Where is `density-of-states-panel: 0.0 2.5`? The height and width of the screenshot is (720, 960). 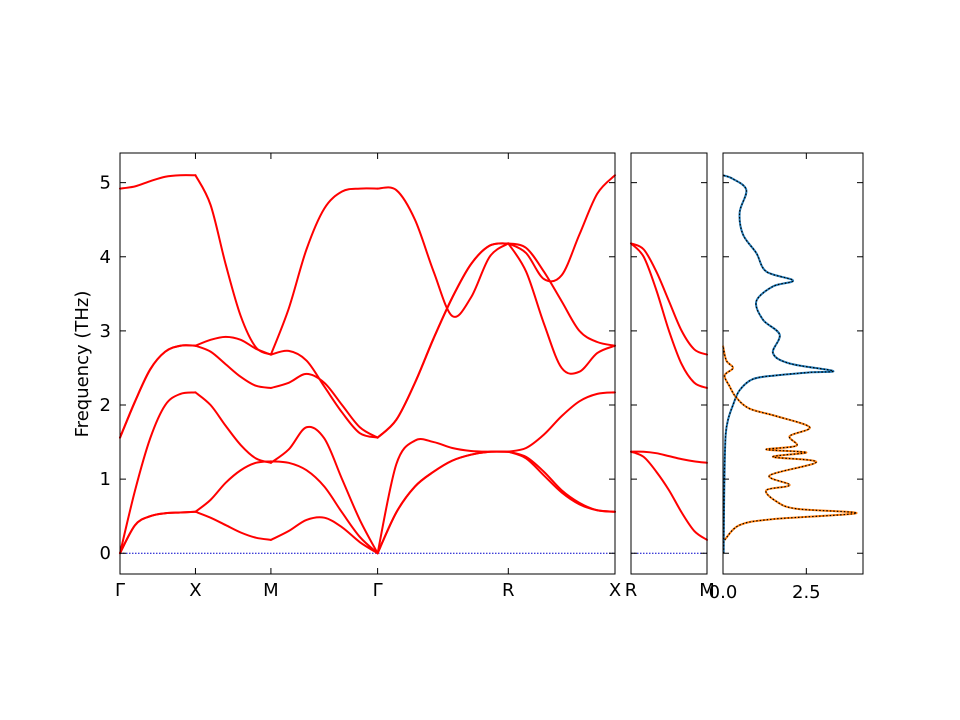 density-of-states-panel: 0.0 2.5 is located at coordinates (786, 377).